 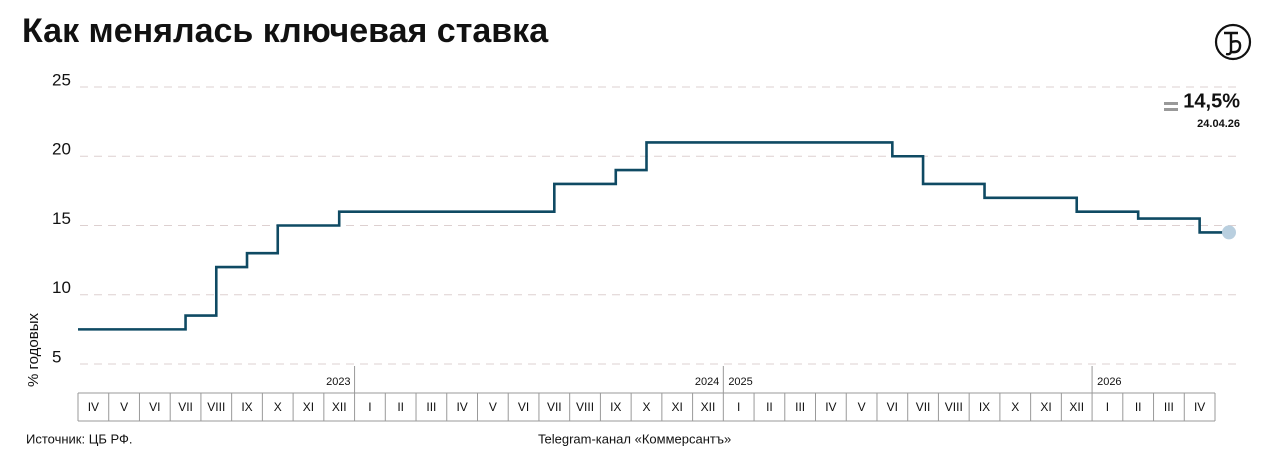 I want to click on logo, so click(x=1233, y=42).